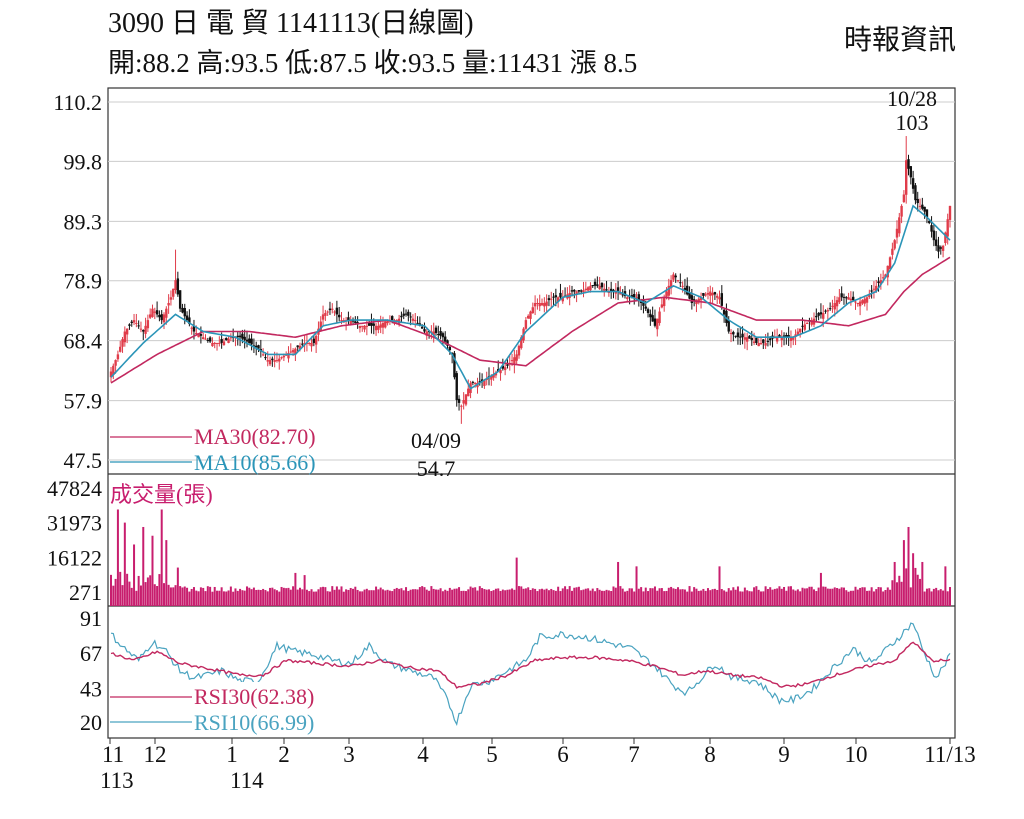 The image size is (1024, 819). I want to click on x-tick-label: 11/13, so click(950, 754).